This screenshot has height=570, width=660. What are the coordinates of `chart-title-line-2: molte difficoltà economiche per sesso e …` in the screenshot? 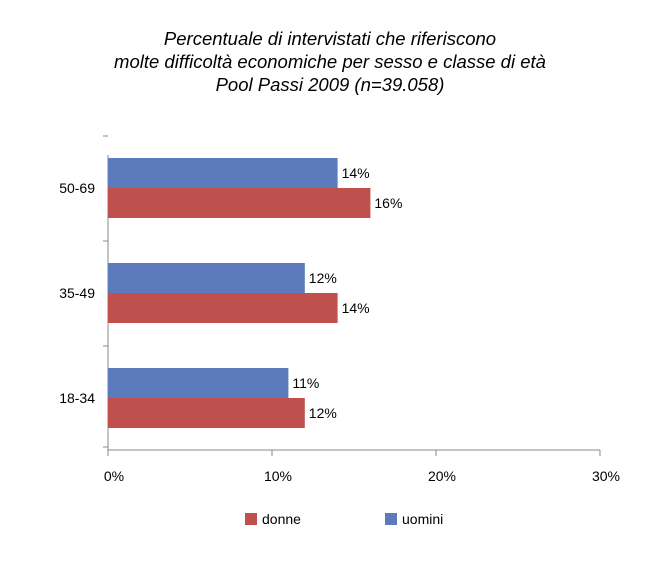 It's located at (330, 61).